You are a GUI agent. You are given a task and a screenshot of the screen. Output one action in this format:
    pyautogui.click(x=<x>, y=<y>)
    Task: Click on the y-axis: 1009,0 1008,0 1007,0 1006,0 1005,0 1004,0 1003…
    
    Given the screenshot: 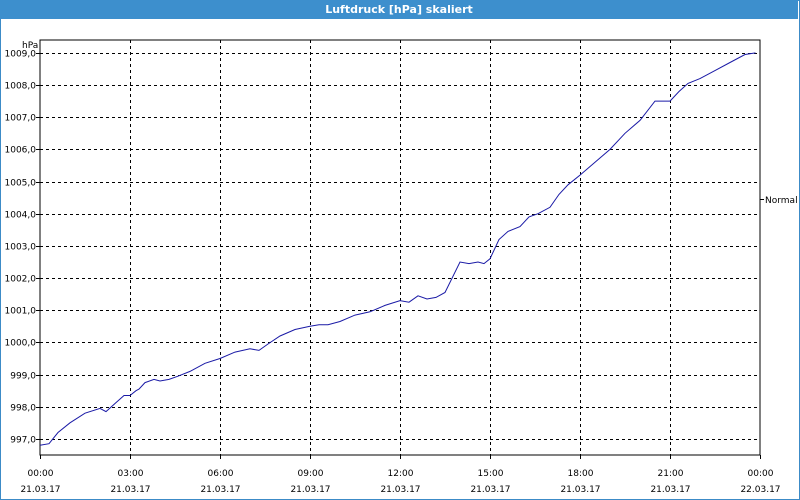 What is the action you would take?
    pyautogui.click(x=22, y=248)
    